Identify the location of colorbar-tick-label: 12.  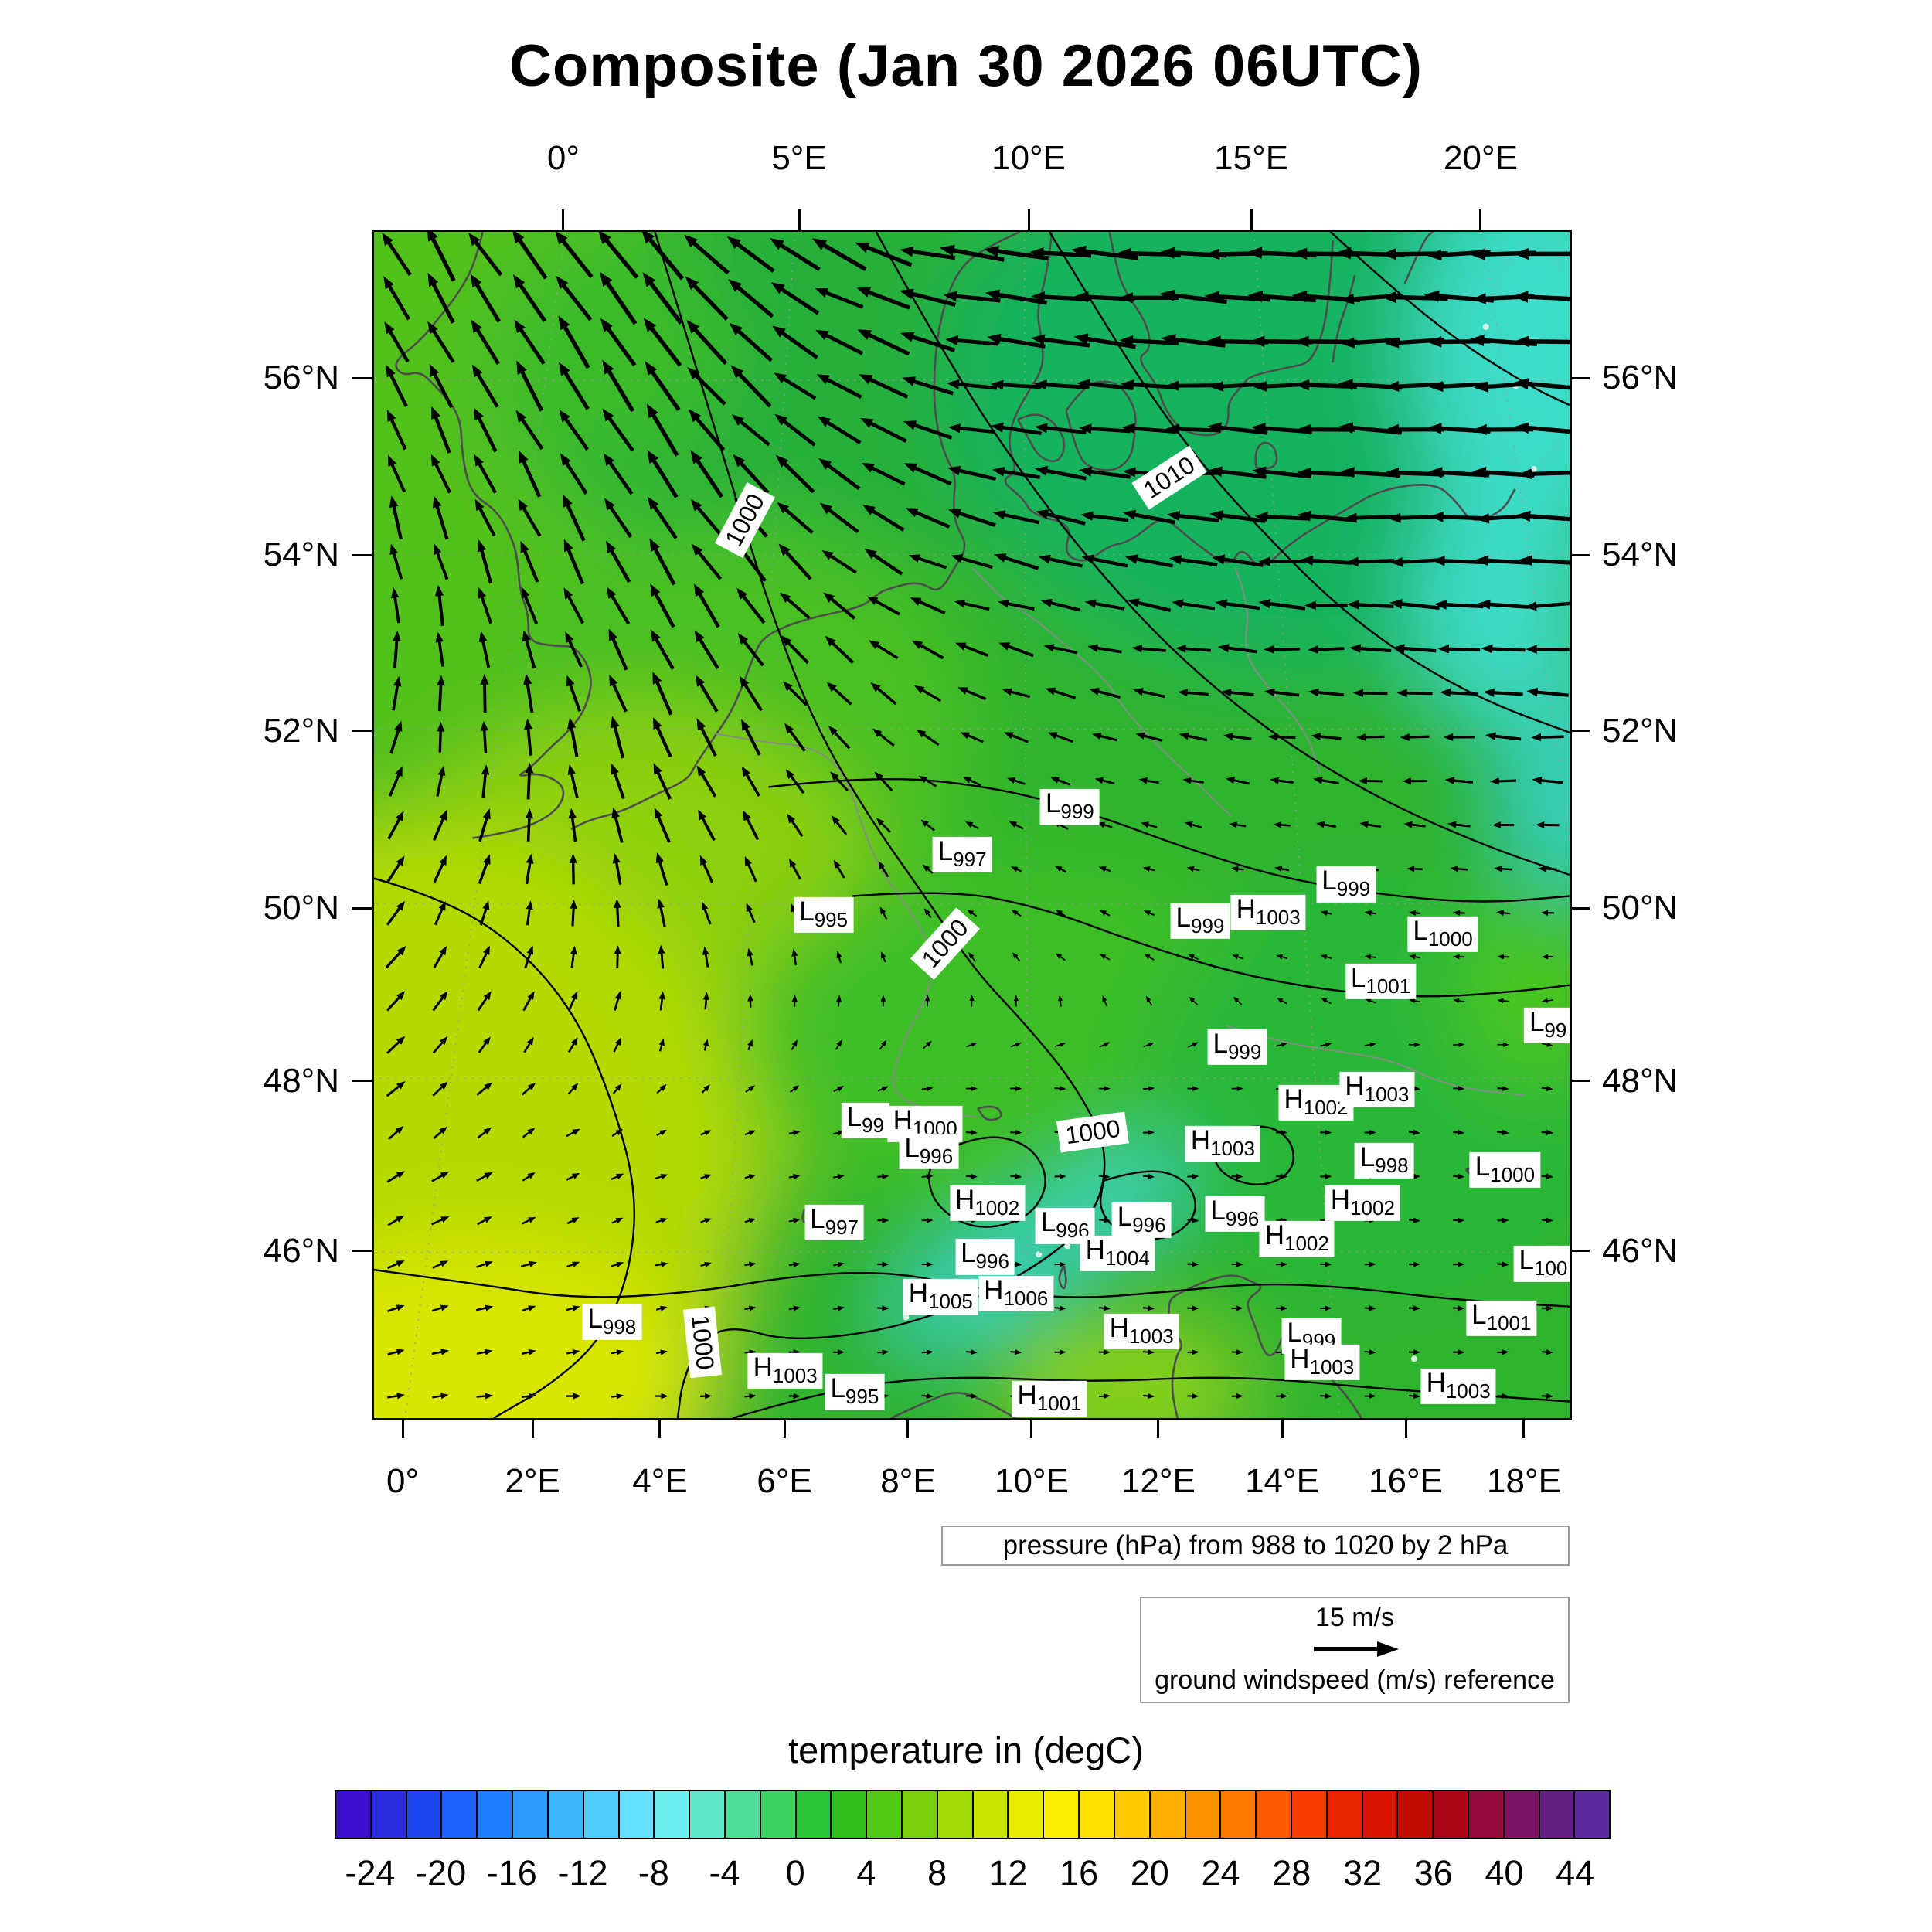
(1008, 1873).